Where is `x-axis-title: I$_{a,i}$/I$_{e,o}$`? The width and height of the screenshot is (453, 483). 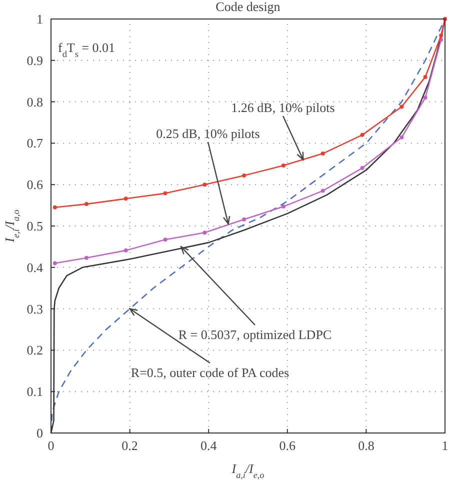
x-axis-title: I$_{a,i}$/I$_{e,o}$ is located at coordinates (247, 470).